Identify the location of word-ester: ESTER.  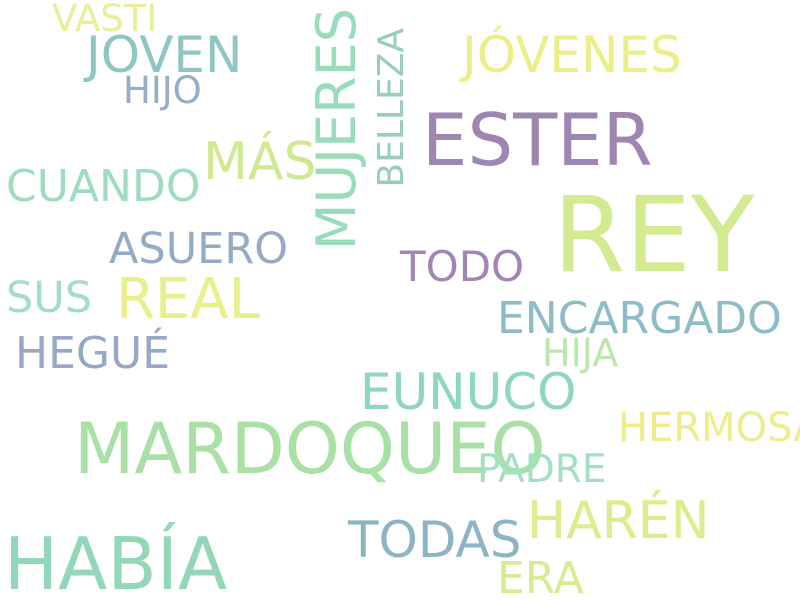
(537, 140).